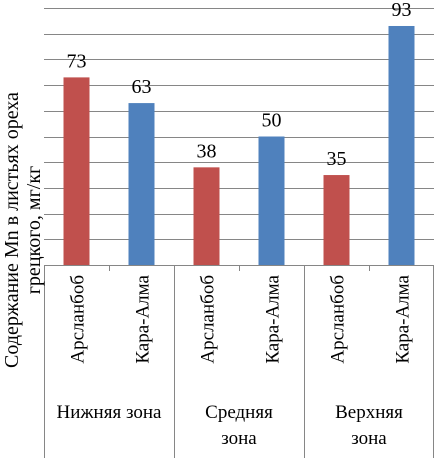 This screenshot has height=458, width=434. What do you see at coordinates (109, 412) in the screenshot?
I see `group-label: Нижняя зона` at bounding box center [109, 412].